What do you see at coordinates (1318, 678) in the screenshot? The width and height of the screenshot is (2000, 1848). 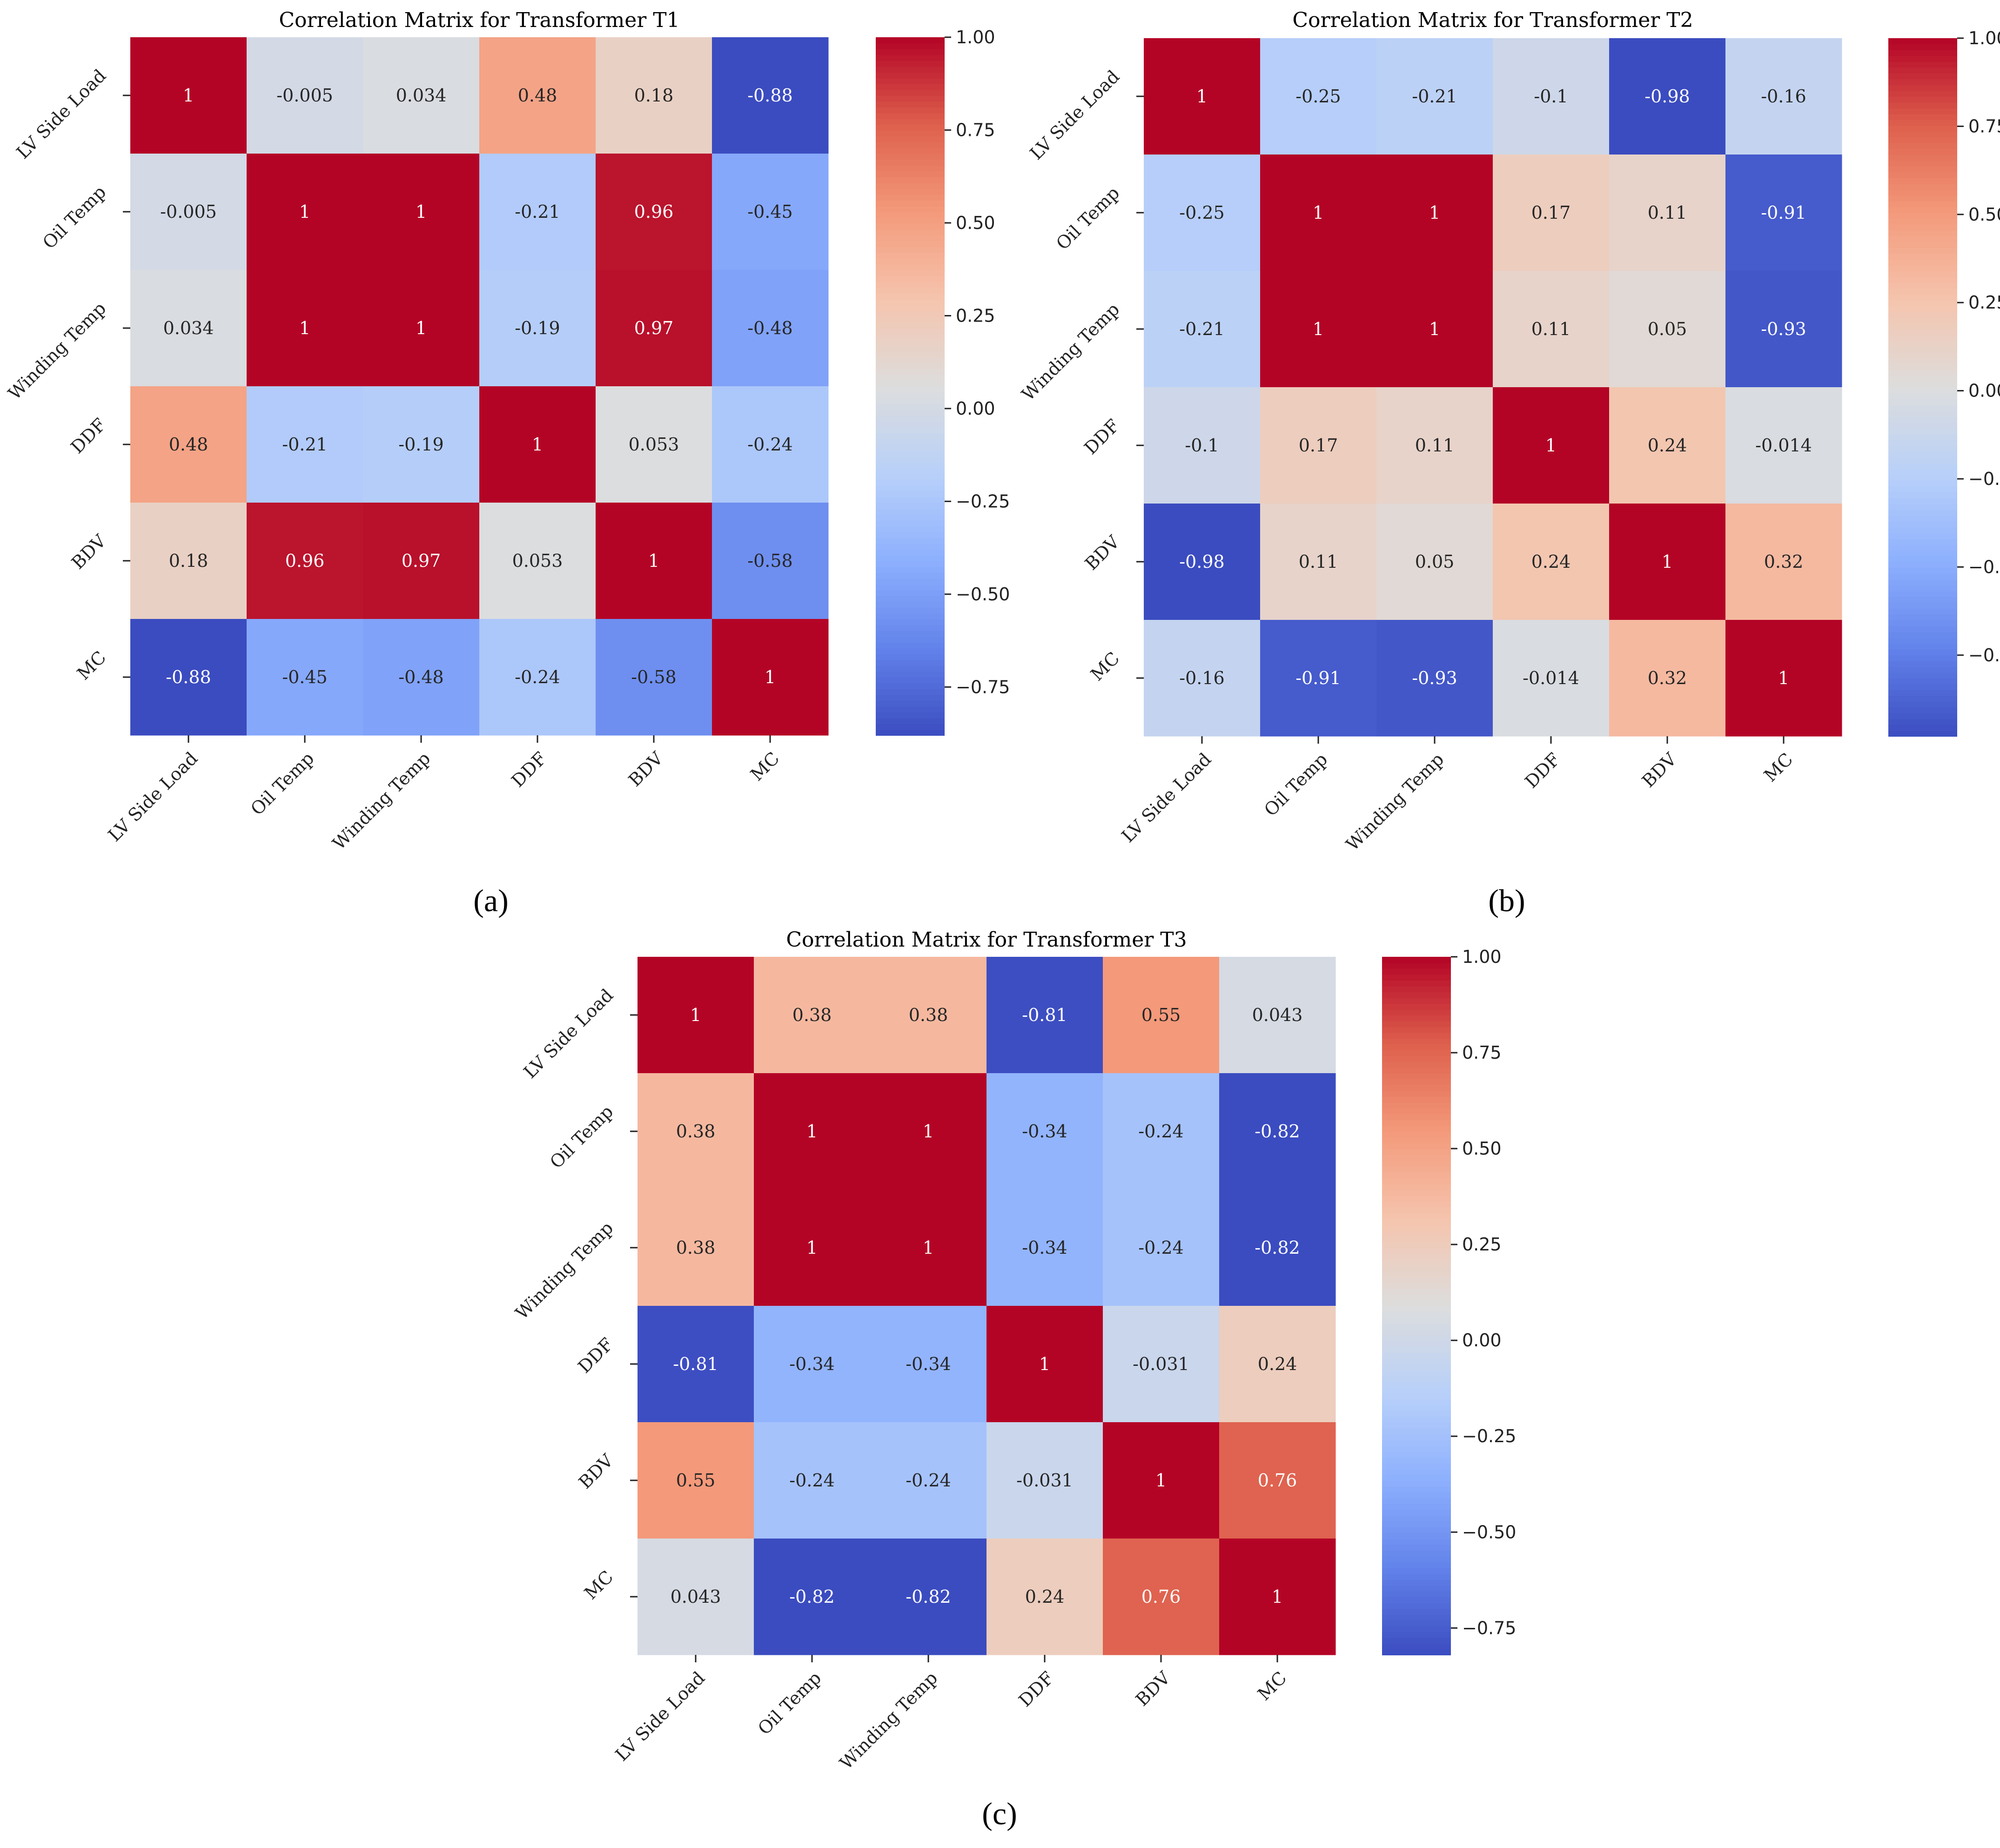 I see `cell-value-label: -0.91` at bounding box center [1318, 678].